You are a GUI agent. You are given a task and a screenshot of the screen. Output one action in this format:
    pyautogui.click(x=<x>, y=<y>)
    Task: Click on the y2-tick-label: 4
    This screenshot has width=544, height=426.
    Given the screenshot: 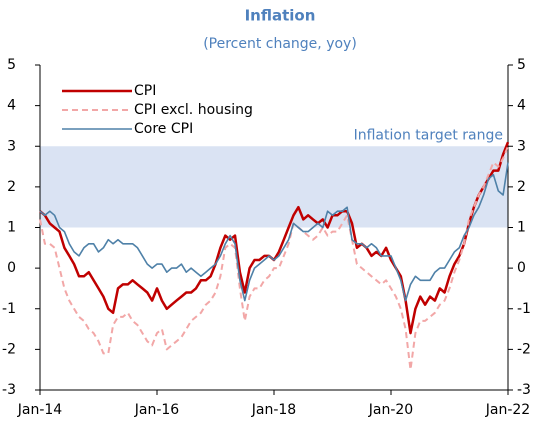 What is the action you would take?
    pyautogui.click(x=521, y=106)
    